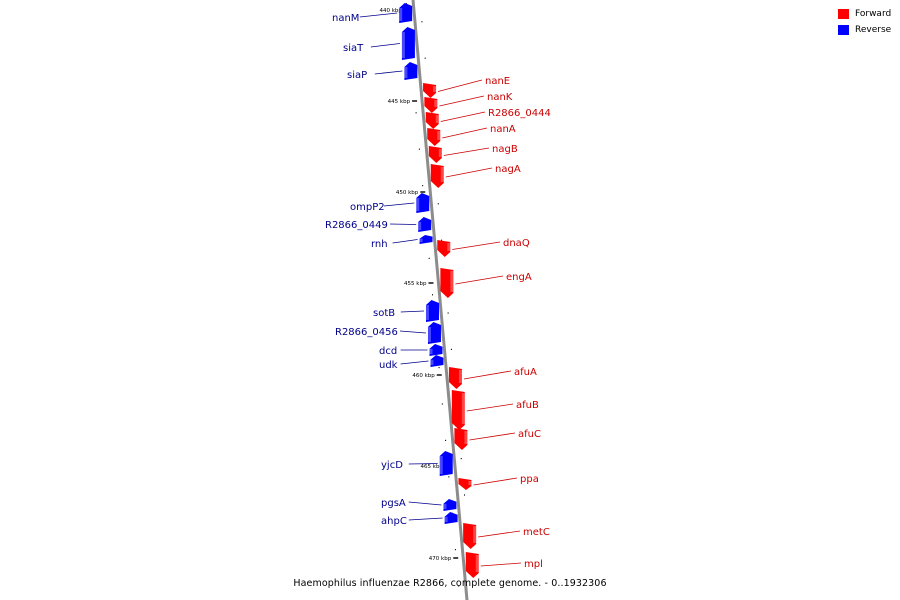 This screenshot has height=600, width=900. Describe the element at coordinates (519, 113) in the screenshot. I see `gene-label: R2866_0444` at that location.